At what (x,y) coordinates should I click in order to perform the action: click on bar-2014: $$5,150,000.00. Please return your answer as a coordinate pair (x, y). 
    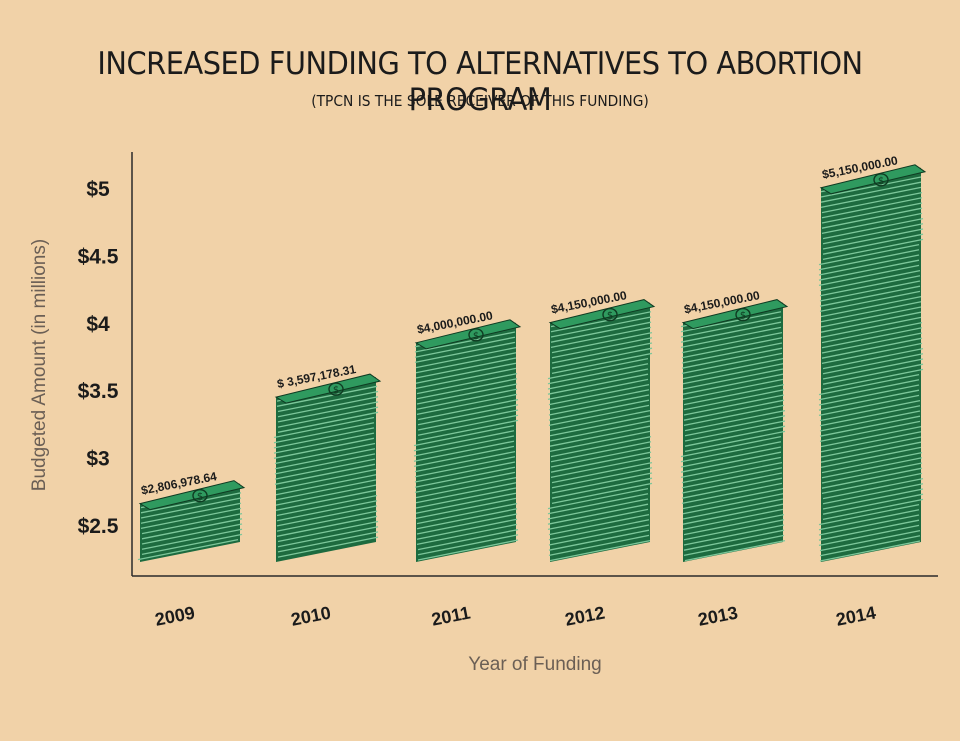
    Looking at the image, I should click on (872, 357).